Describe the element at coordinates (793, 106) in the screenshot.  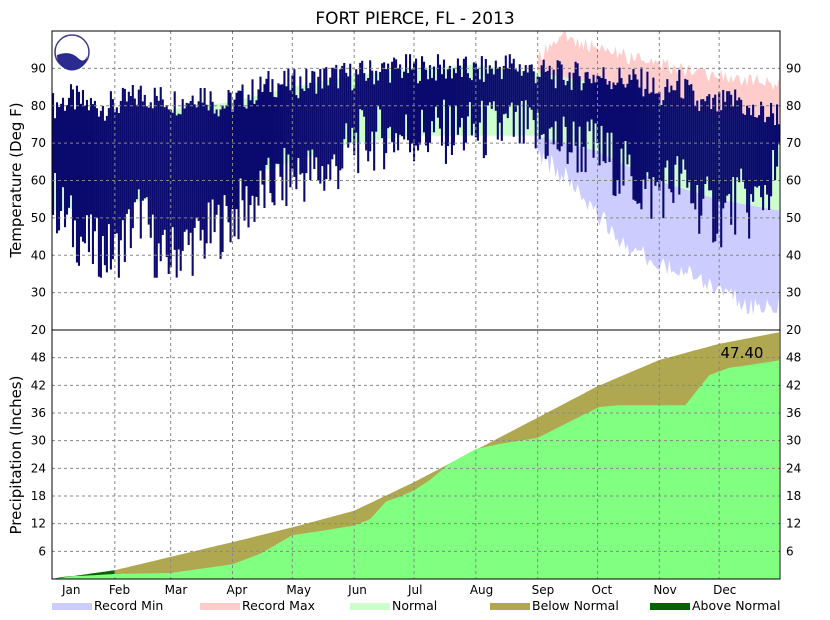
I see `temperature-tick-label-right: 80` at that location.